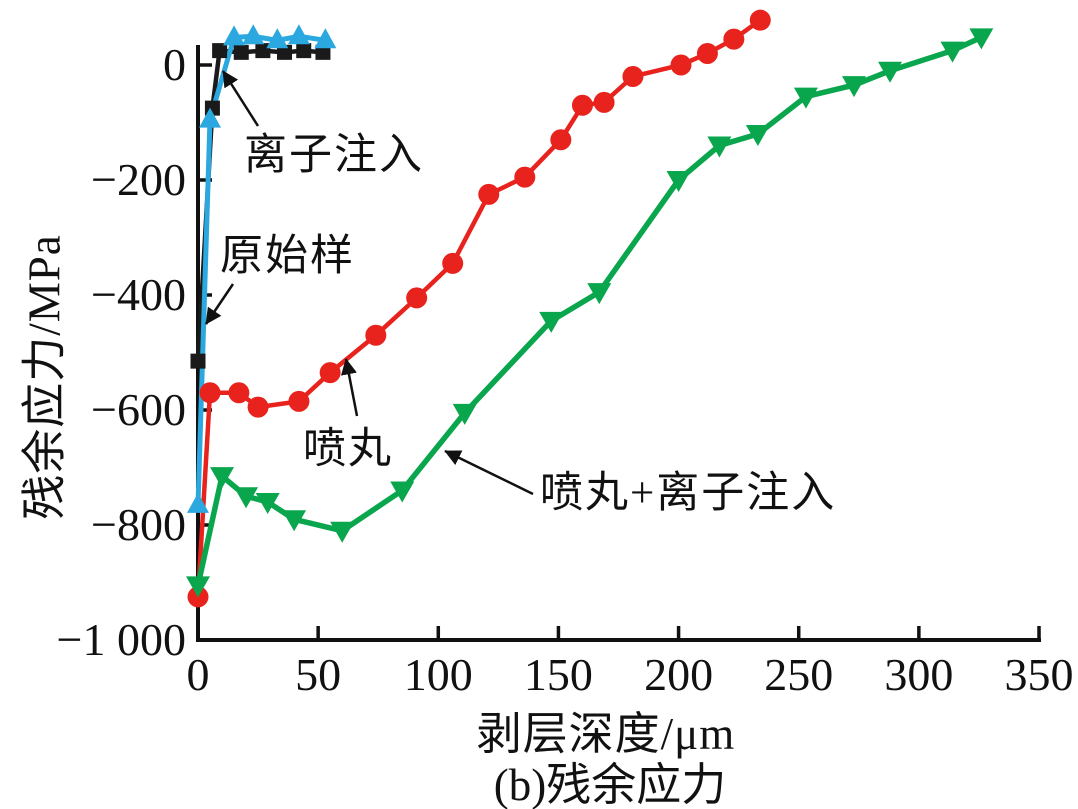 Image resolution: width=1078 pixels, height=809 pixels. Describe the element at coordinates (438, 674) in the screenshot. I see `x-tick-label: 100` at that location.